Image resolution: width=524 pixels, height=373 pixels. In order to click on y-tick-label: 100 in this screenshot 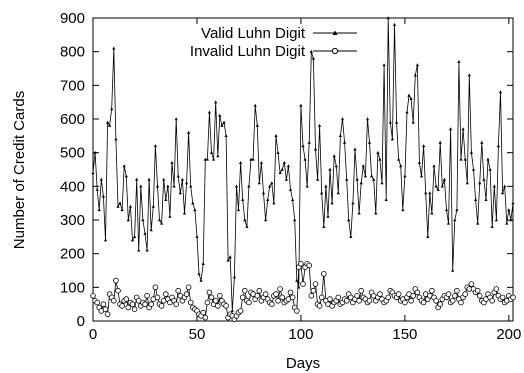, I will do `click(72, 287)`.